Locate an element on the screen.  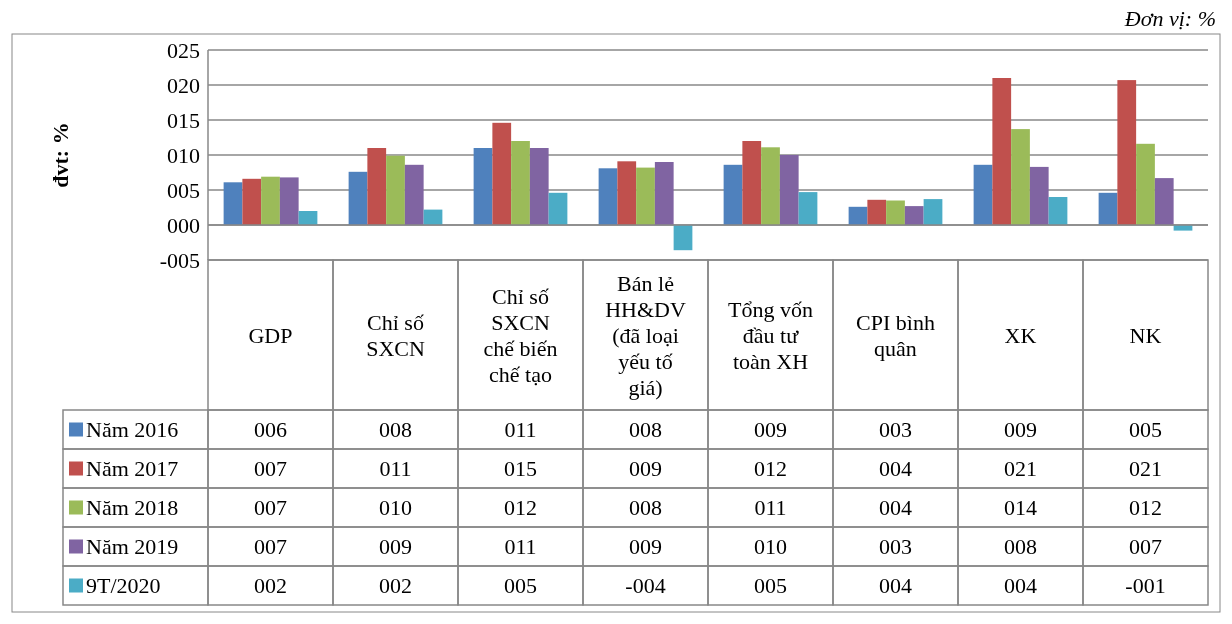
y-tick-label: 015 is located at coordinates (183, 120).